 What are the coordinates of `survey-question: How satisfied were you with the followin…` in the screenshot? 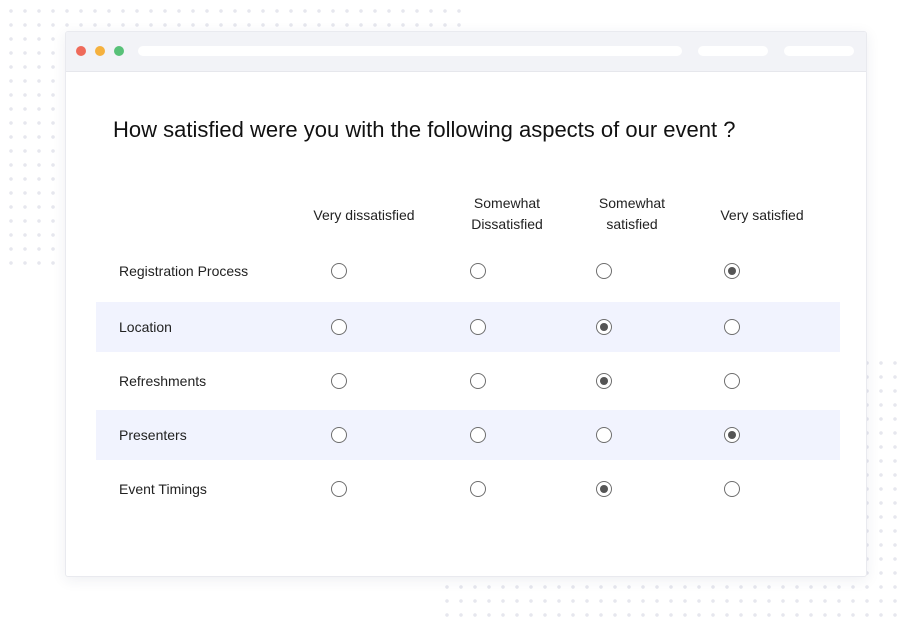 It's located at (424, 129).